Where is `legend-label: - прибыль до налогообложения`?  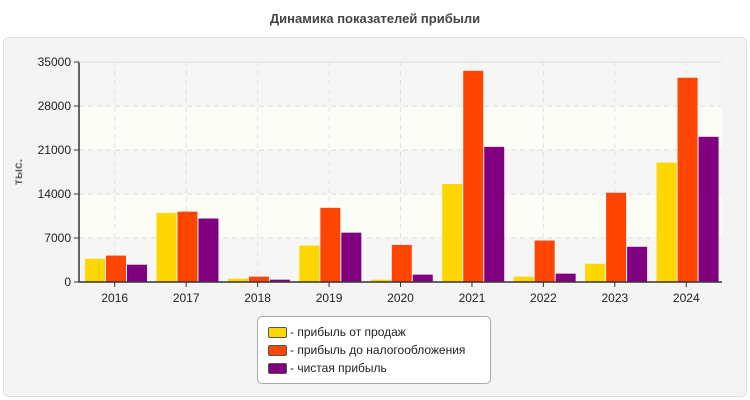
legend-label: - прибыль до налогообложения is located at coordinates (378, 350).